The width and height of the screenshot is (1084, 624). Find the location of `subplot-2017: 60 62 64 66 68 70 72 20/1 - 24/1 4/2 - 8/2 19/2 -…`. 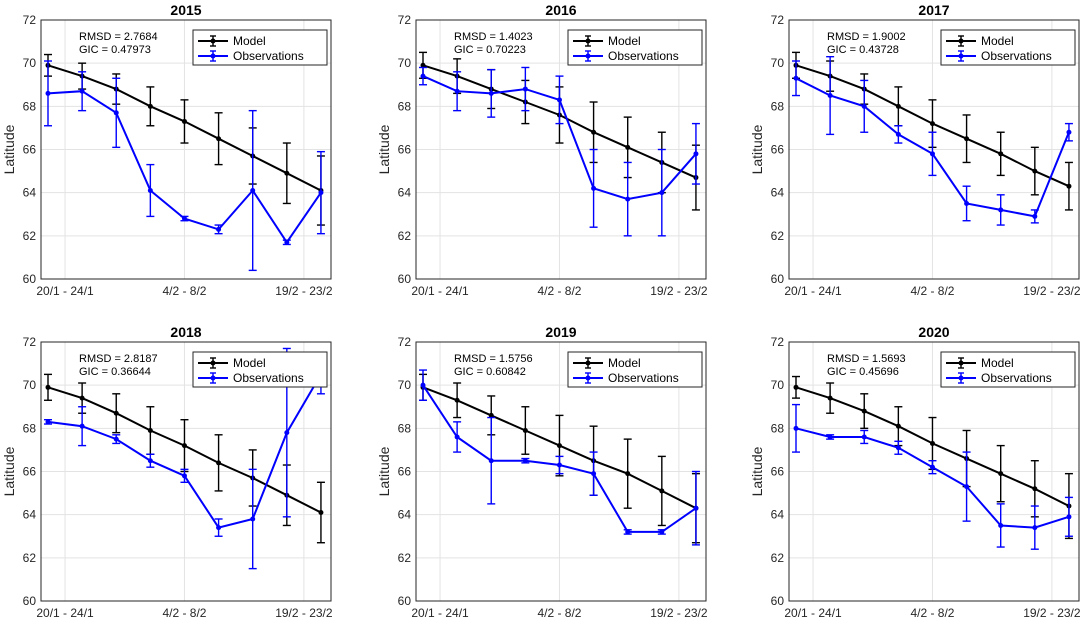

subplot-2017: 60 62 64 66 68 70 72 20/1 - 24/1 4/2 - 8/2 19/2 -… is located at coordinates (915, 150).